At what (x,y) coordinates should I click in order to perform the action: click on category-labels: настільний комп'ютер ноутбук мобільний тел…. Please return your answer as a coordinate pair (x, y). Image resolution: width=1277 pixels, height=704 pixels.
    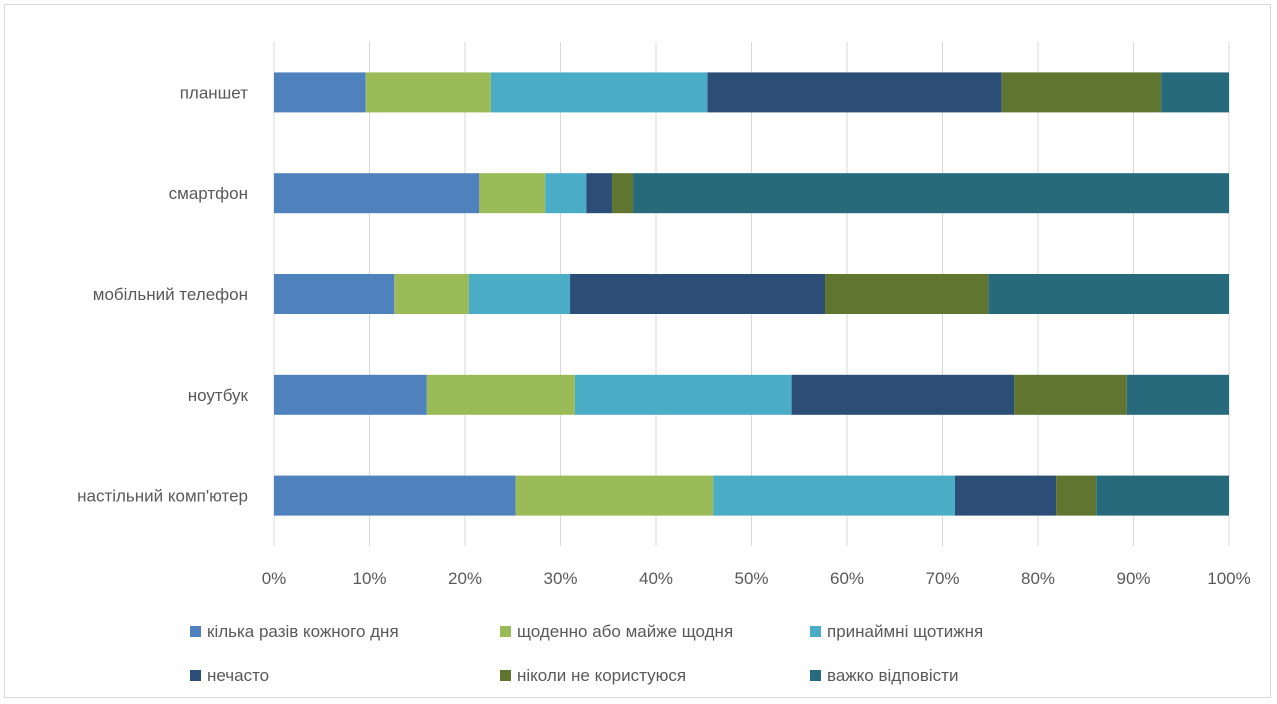
    Looking at the image, I should click on (162, 294).